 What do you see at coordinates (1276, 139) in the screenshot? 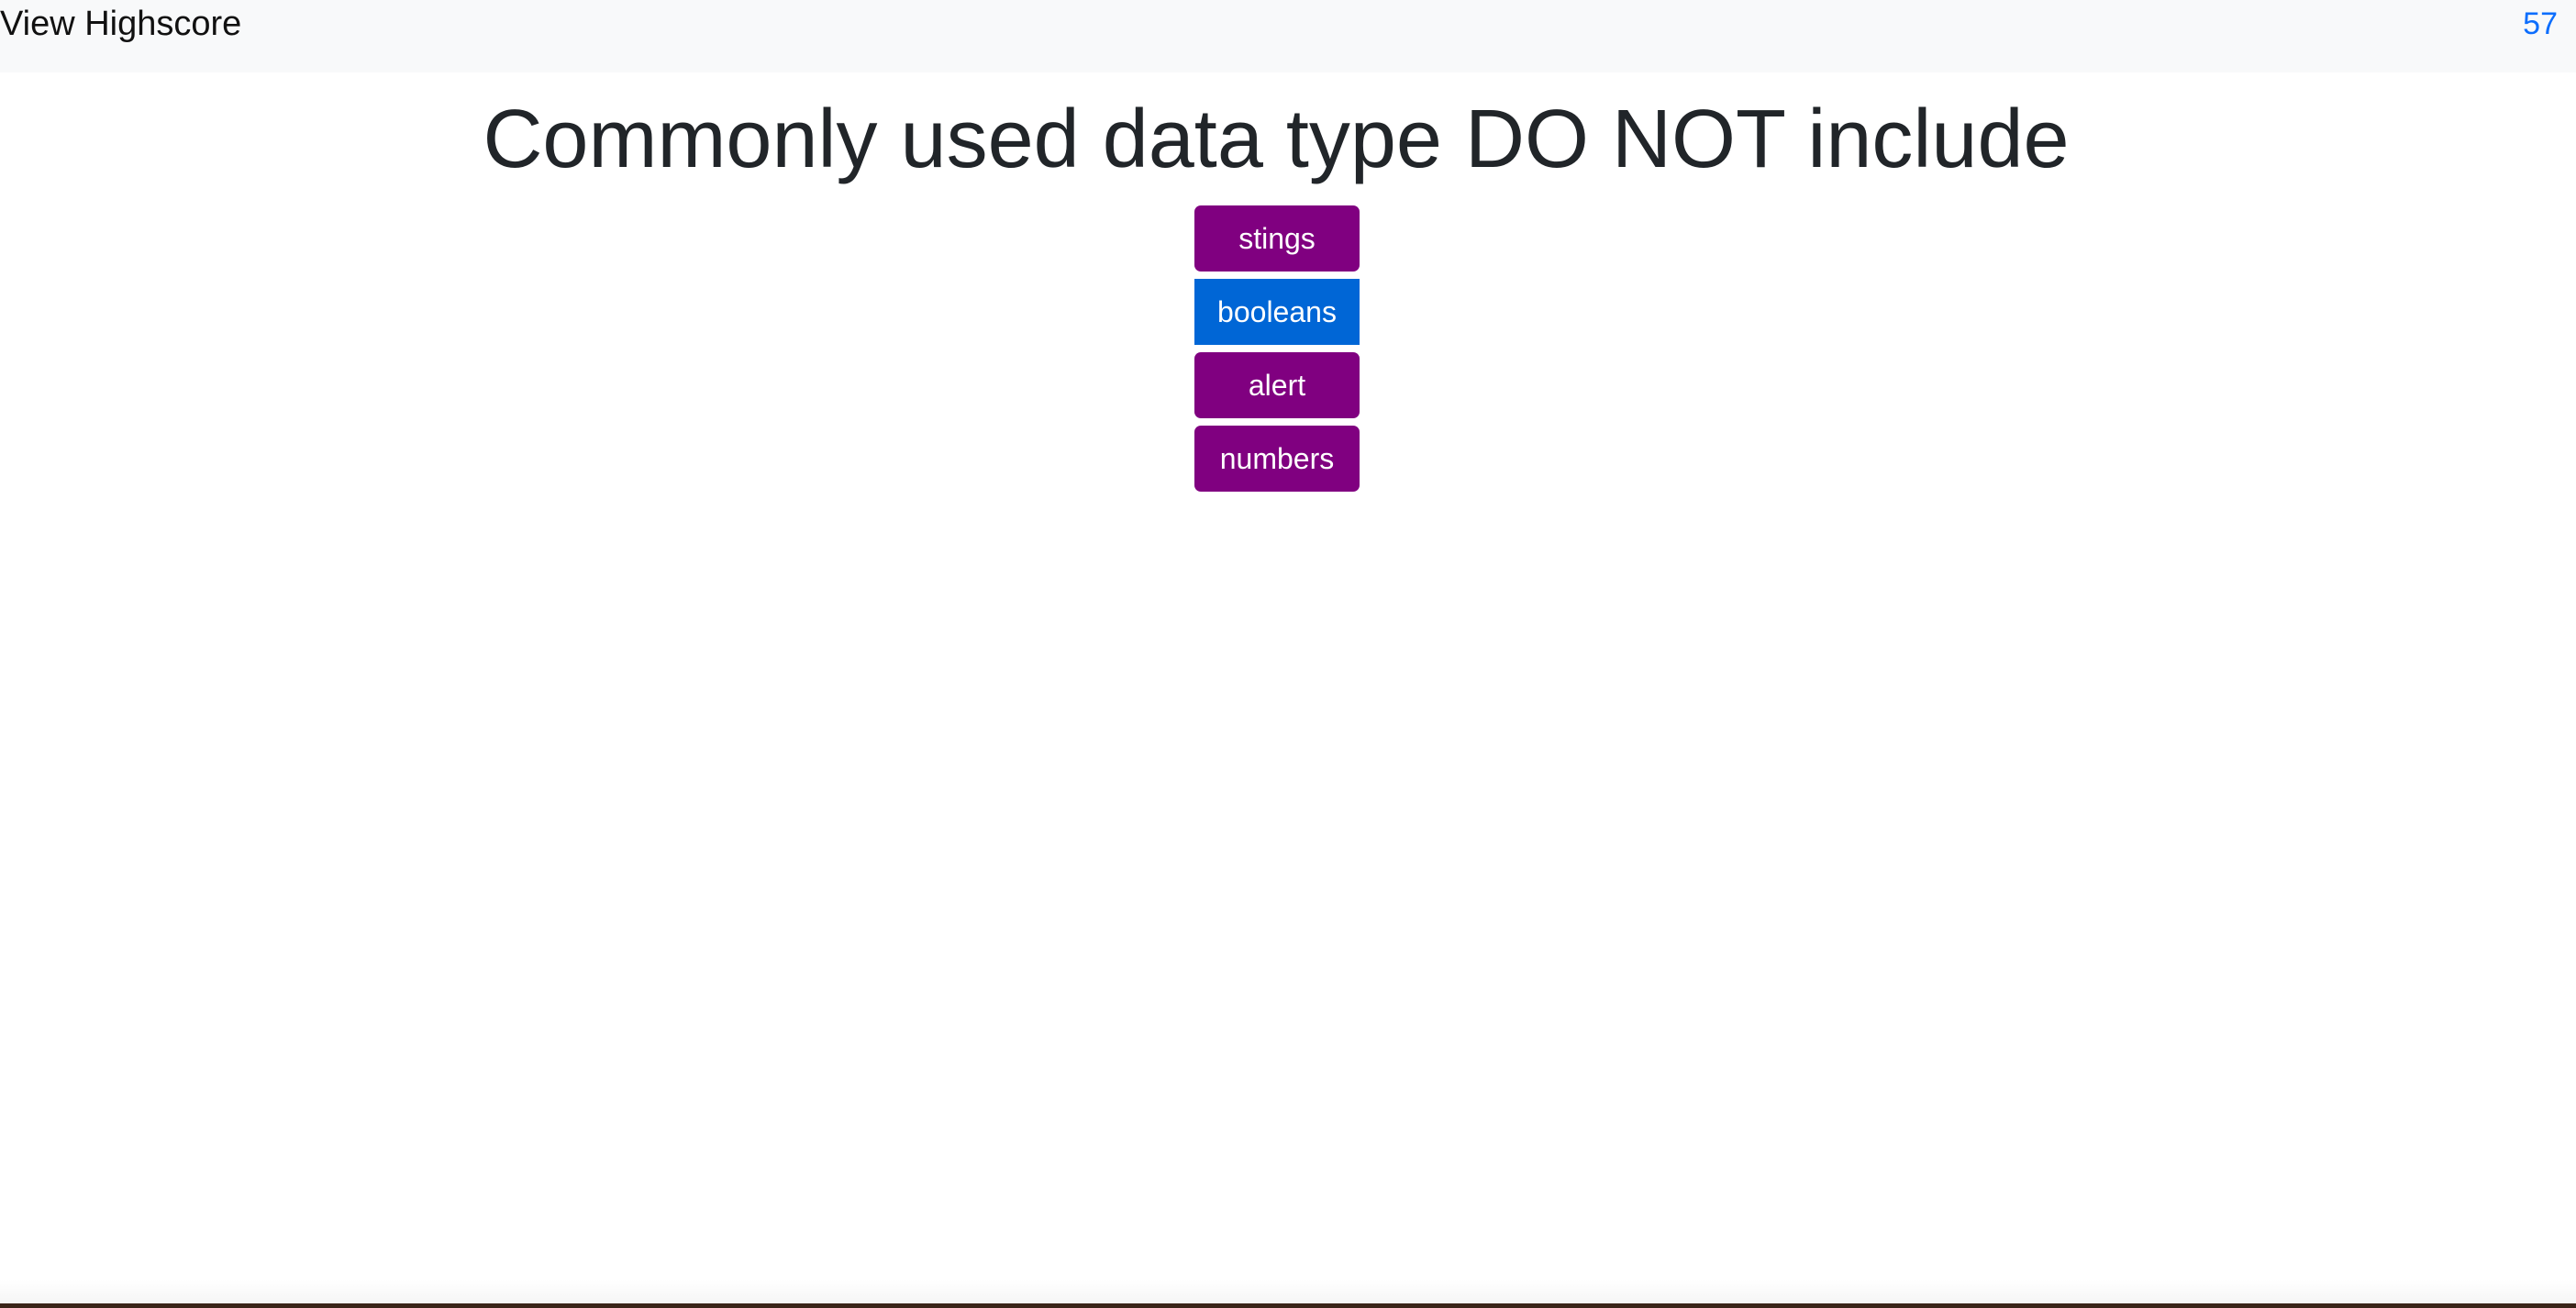
I see `question-title: Commonly used data type DO NOT include` at bounding box center [1276, 139].